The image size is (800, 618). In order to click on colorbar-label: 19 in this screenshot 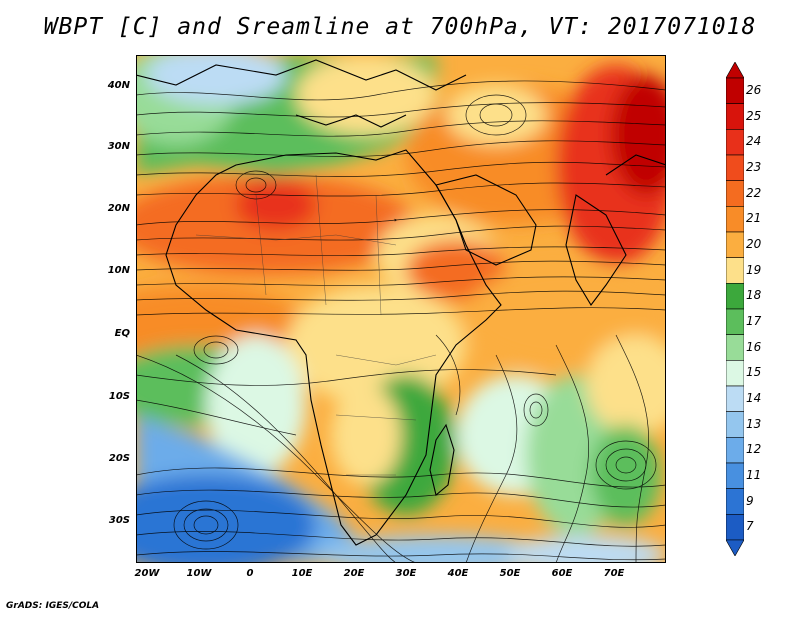, I will do `click(754, 269)`.